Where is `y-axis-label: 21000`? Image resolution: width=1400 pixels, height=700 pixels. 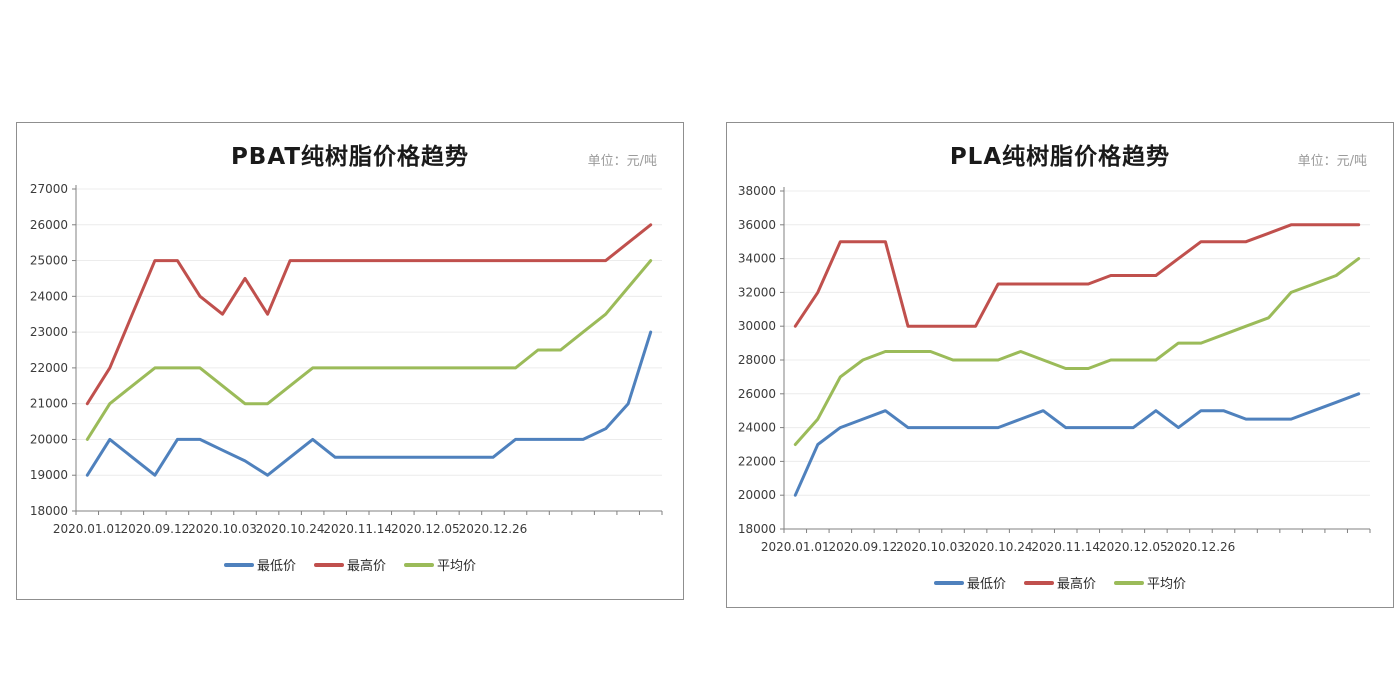
y-axis-label: 21000 is located at coordinates (49, 404).